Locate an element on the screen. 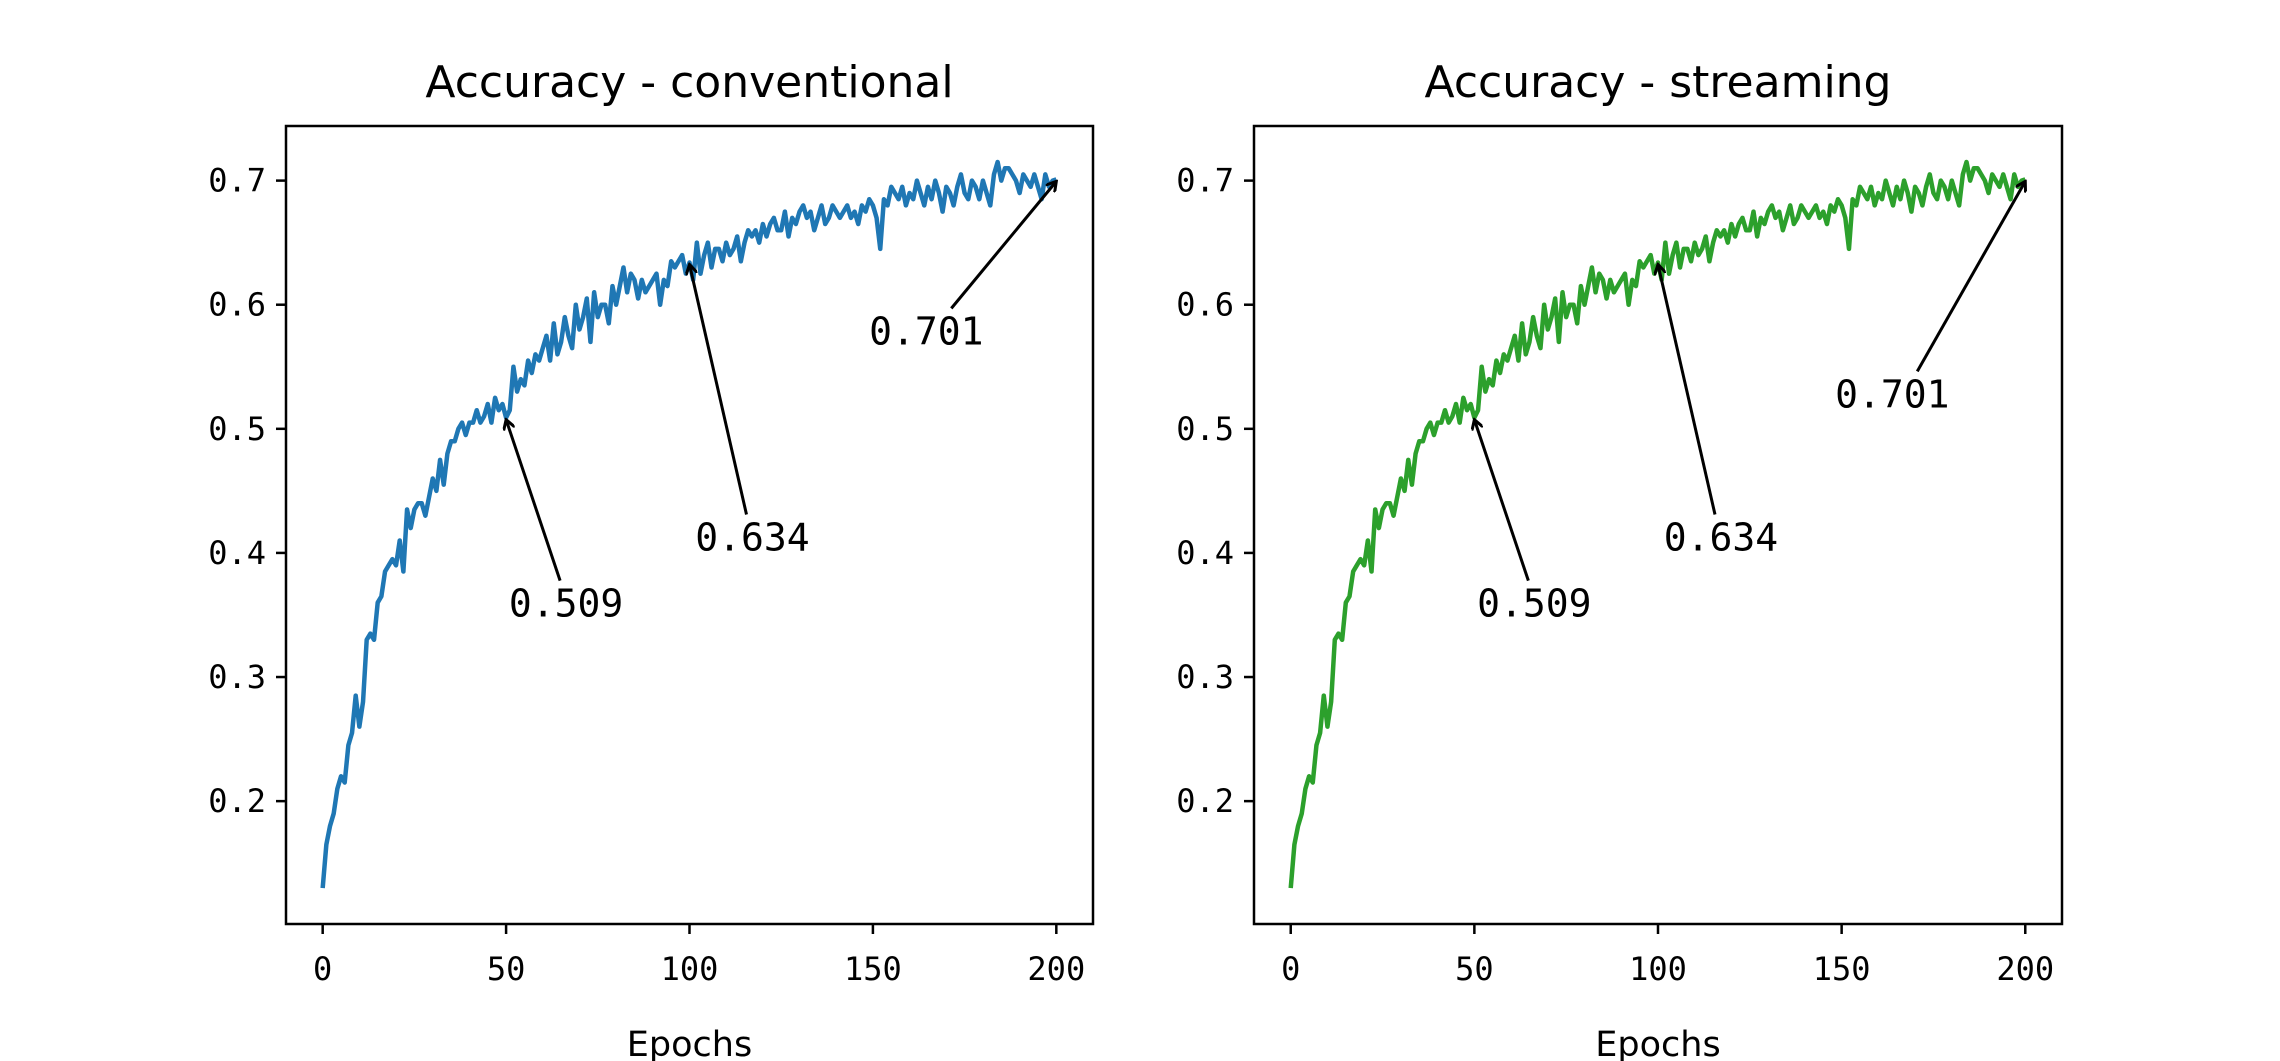 Image resolution: width=2280 pixels, height=1061 pixels. chart-title: Accuracy - streaming is located at coordinates (1658, 82).